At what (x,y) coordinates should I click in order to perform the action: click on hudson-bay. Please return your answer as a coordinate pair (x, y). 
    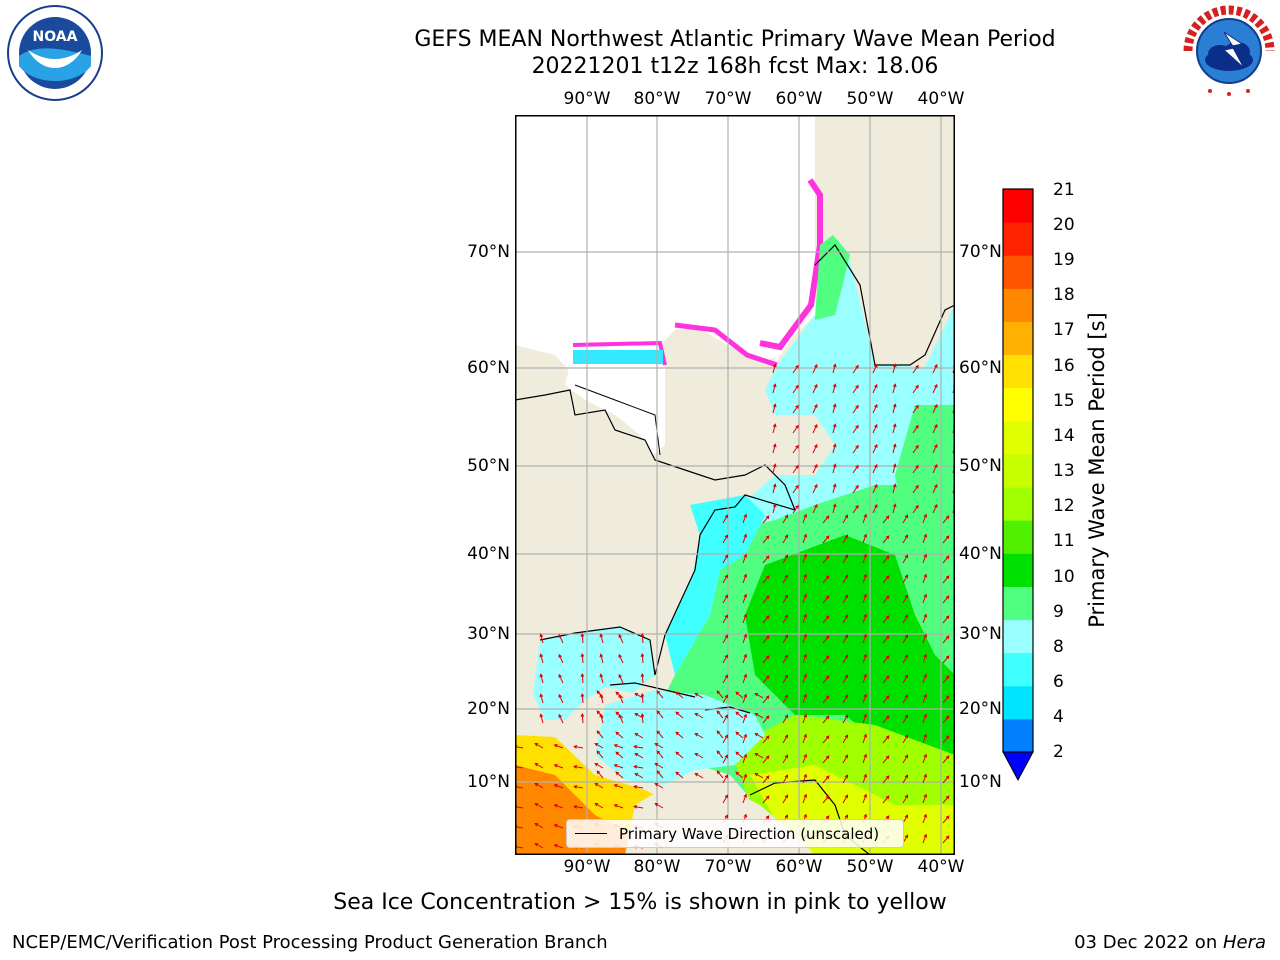
    Looking at the image, I should click on (615, 410).